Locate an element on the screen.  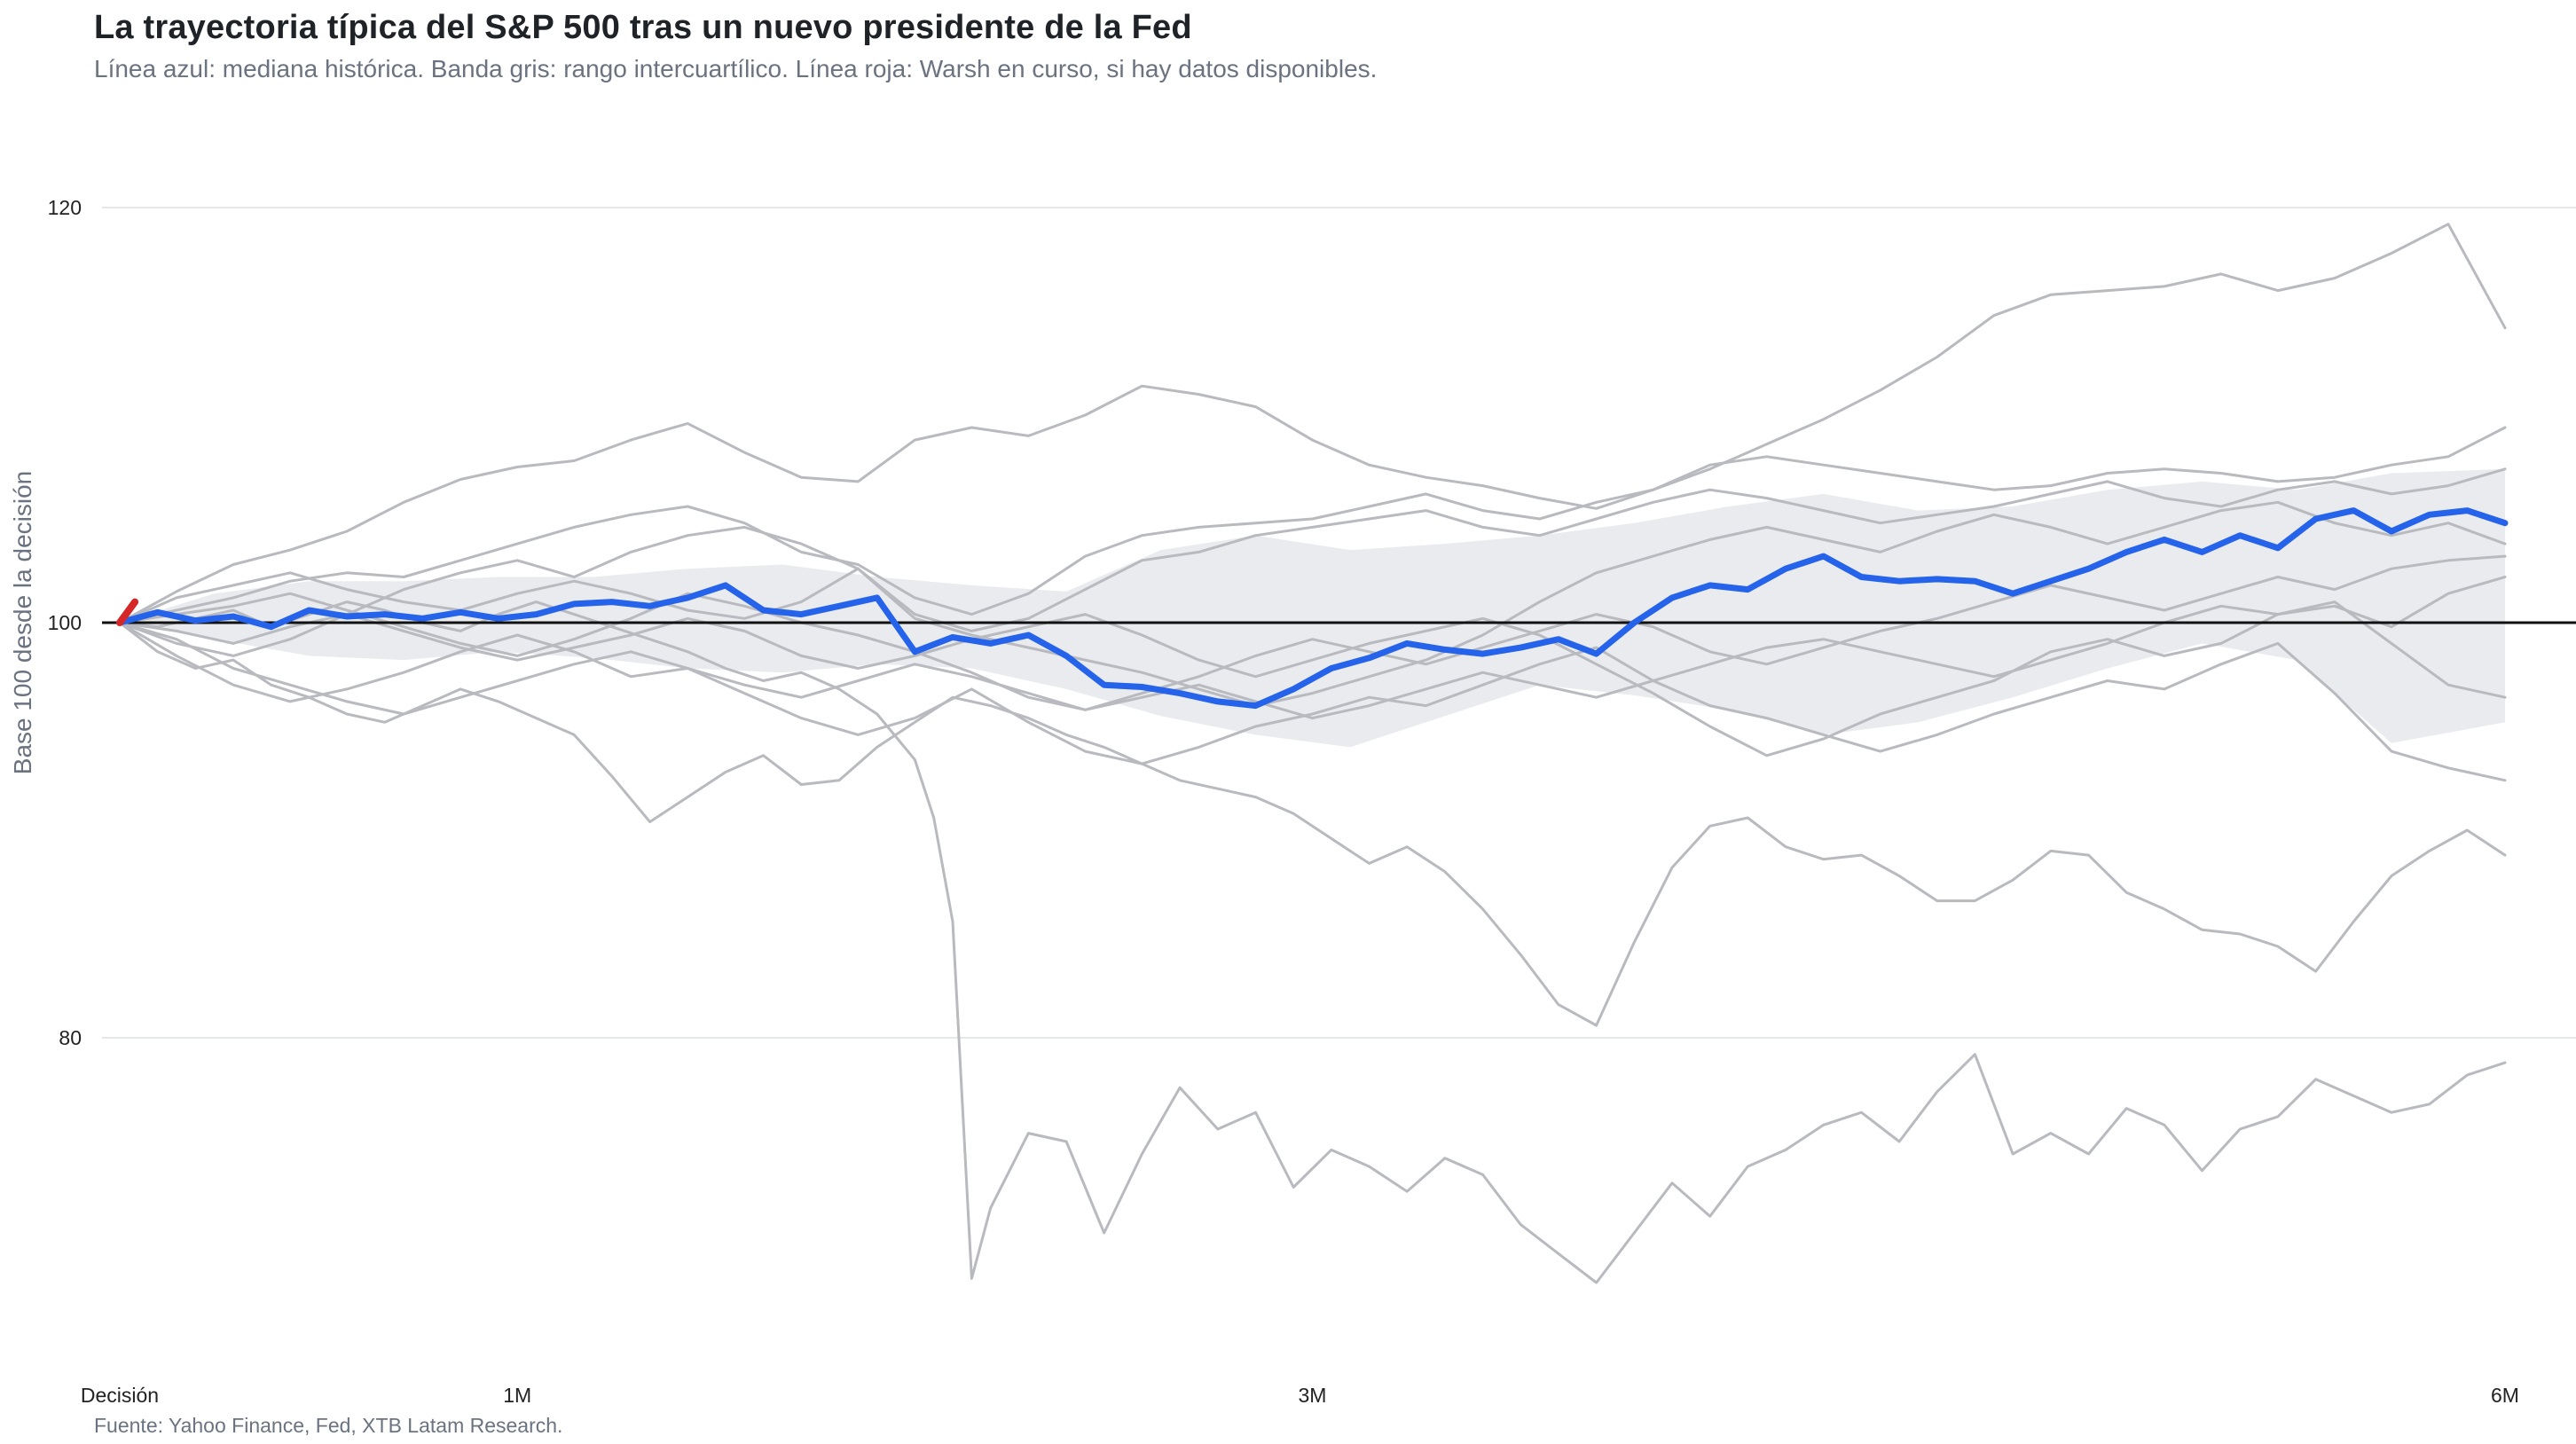
y-tick-label: 100 is located at coordinates (65, 622).